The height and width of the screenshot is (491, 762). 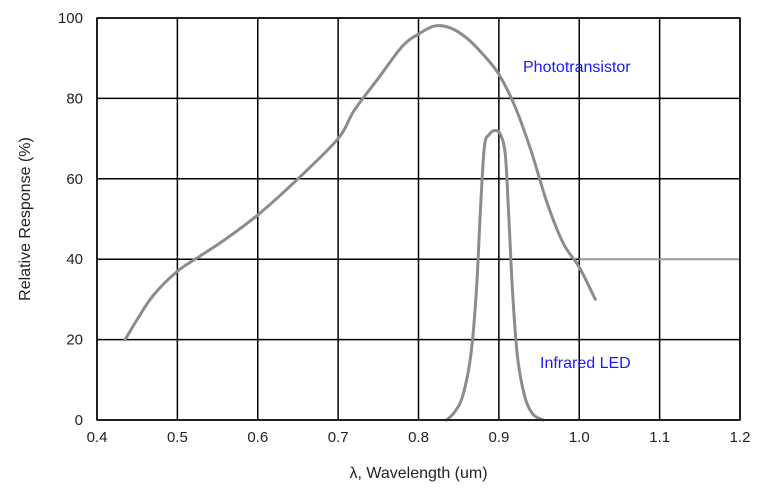 What do you see at coordinates (659, 437) in the screenshot?
I see `x-tick-label: 1.1` at bounding box center [659, 437].